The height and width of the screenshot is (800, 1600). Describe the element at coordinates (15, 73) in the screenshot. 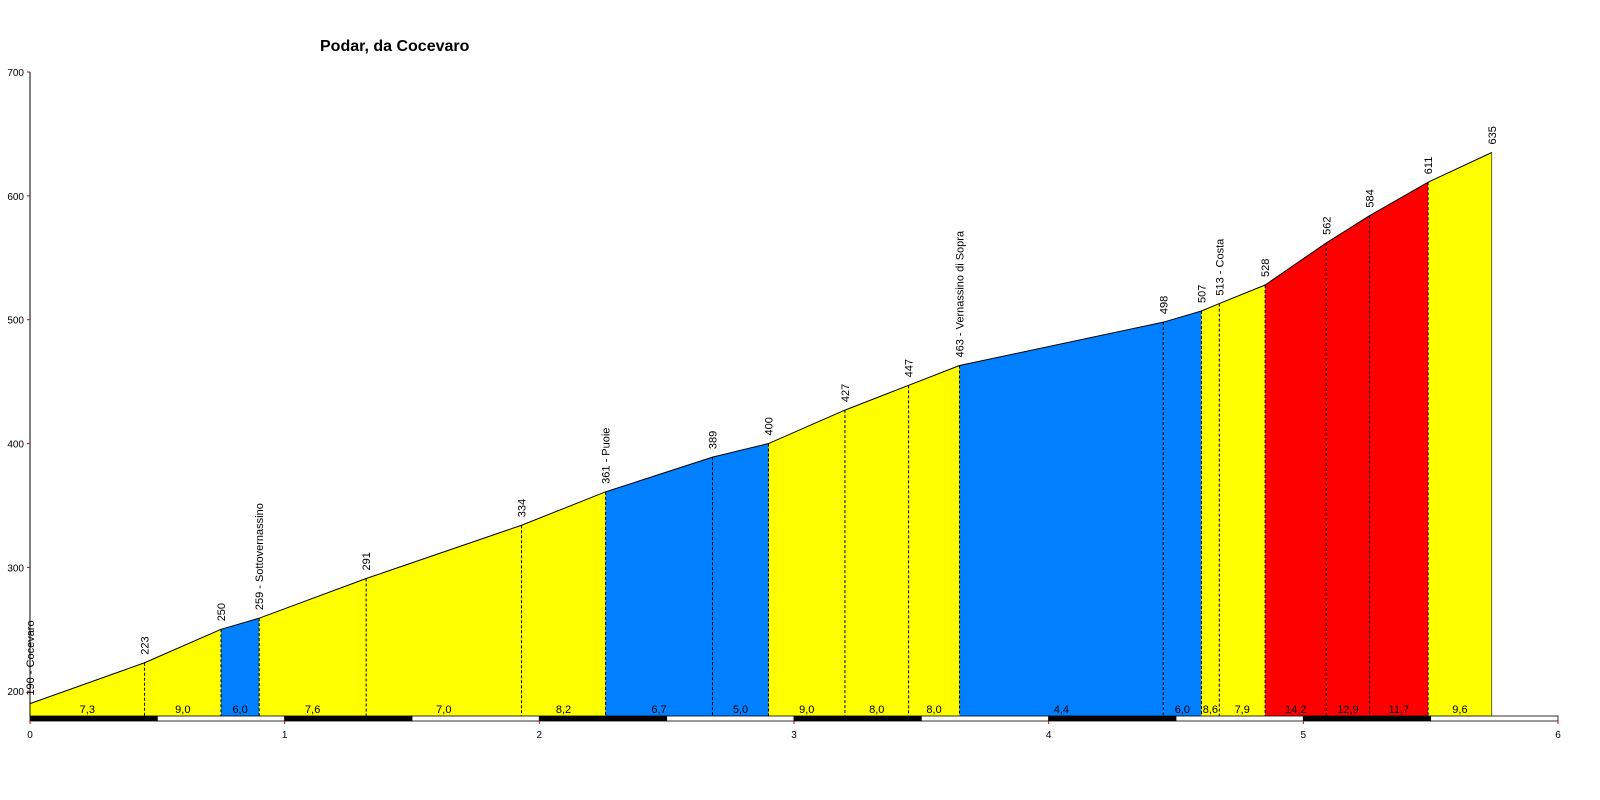

I see `y-tick-label: 700` at that location.